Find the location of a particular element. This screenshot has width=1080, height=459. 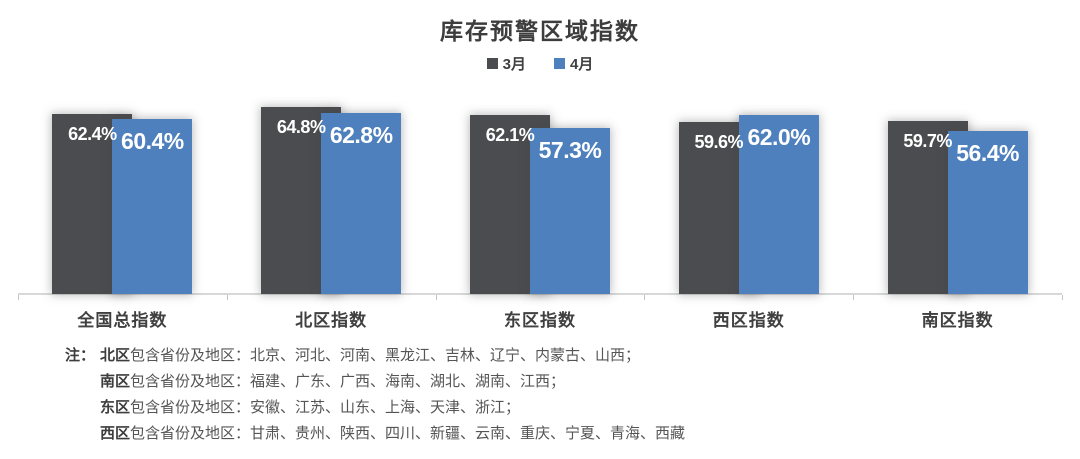

footnote-text-south: 包含省份及地区：福建、广东、广西、海南、湖北、湖南、江西； is located at coordinates (348, 381).